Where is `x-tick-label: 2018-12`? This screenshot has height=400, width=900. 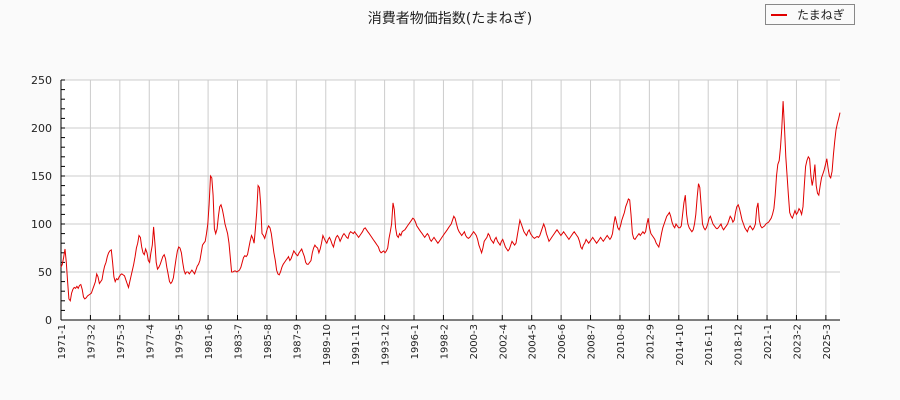 x-tick-label: 2018-12 is located at coordinates (739, 345).